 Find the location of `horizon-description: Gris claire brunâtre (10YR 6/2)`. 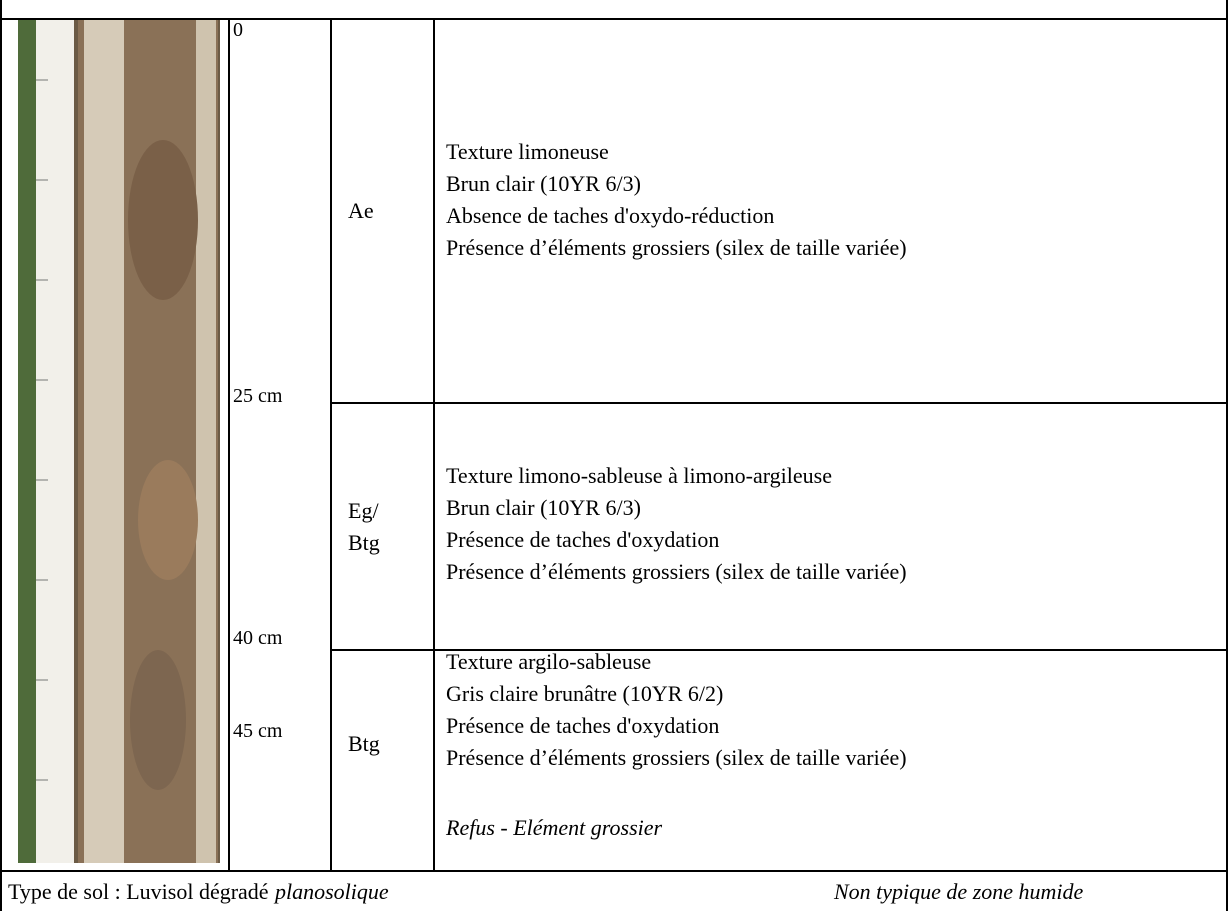

horizon-description: Gris claire brunâtre (10YR 6/2) is located at coordinates (585, 693).